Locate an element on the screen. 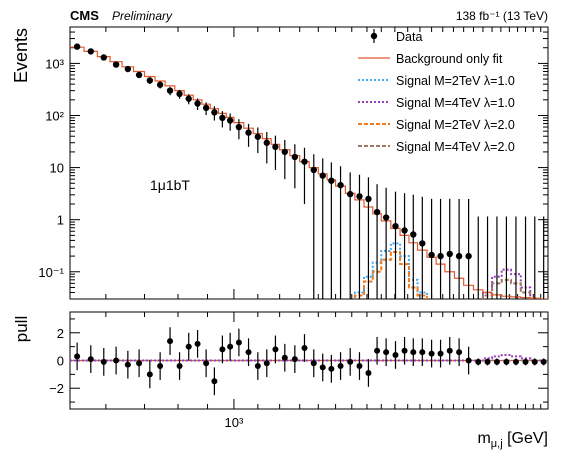 The image size is (580, 452). y-axis-label: Events is located at coordinates (21, 55).